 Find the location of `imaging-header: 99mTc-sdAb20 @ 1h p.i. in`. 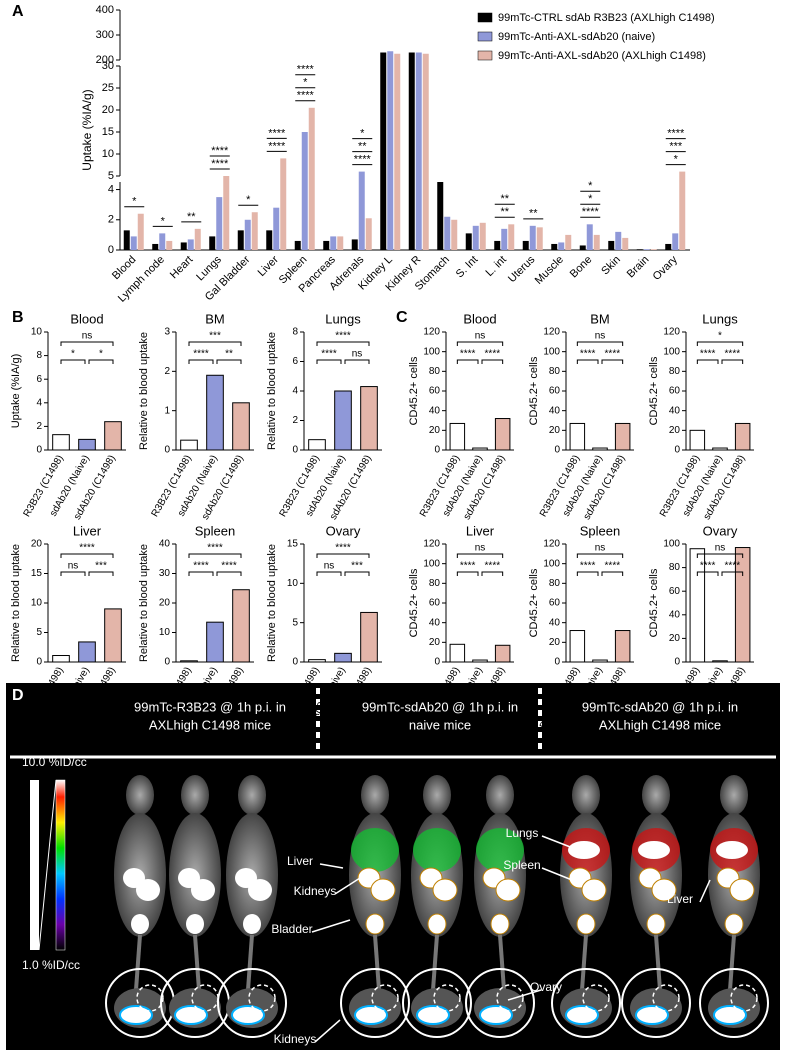

imaging-header: 99mTc-sdAb20 @ 1h p.i. in is located at coordinates (440, 706).